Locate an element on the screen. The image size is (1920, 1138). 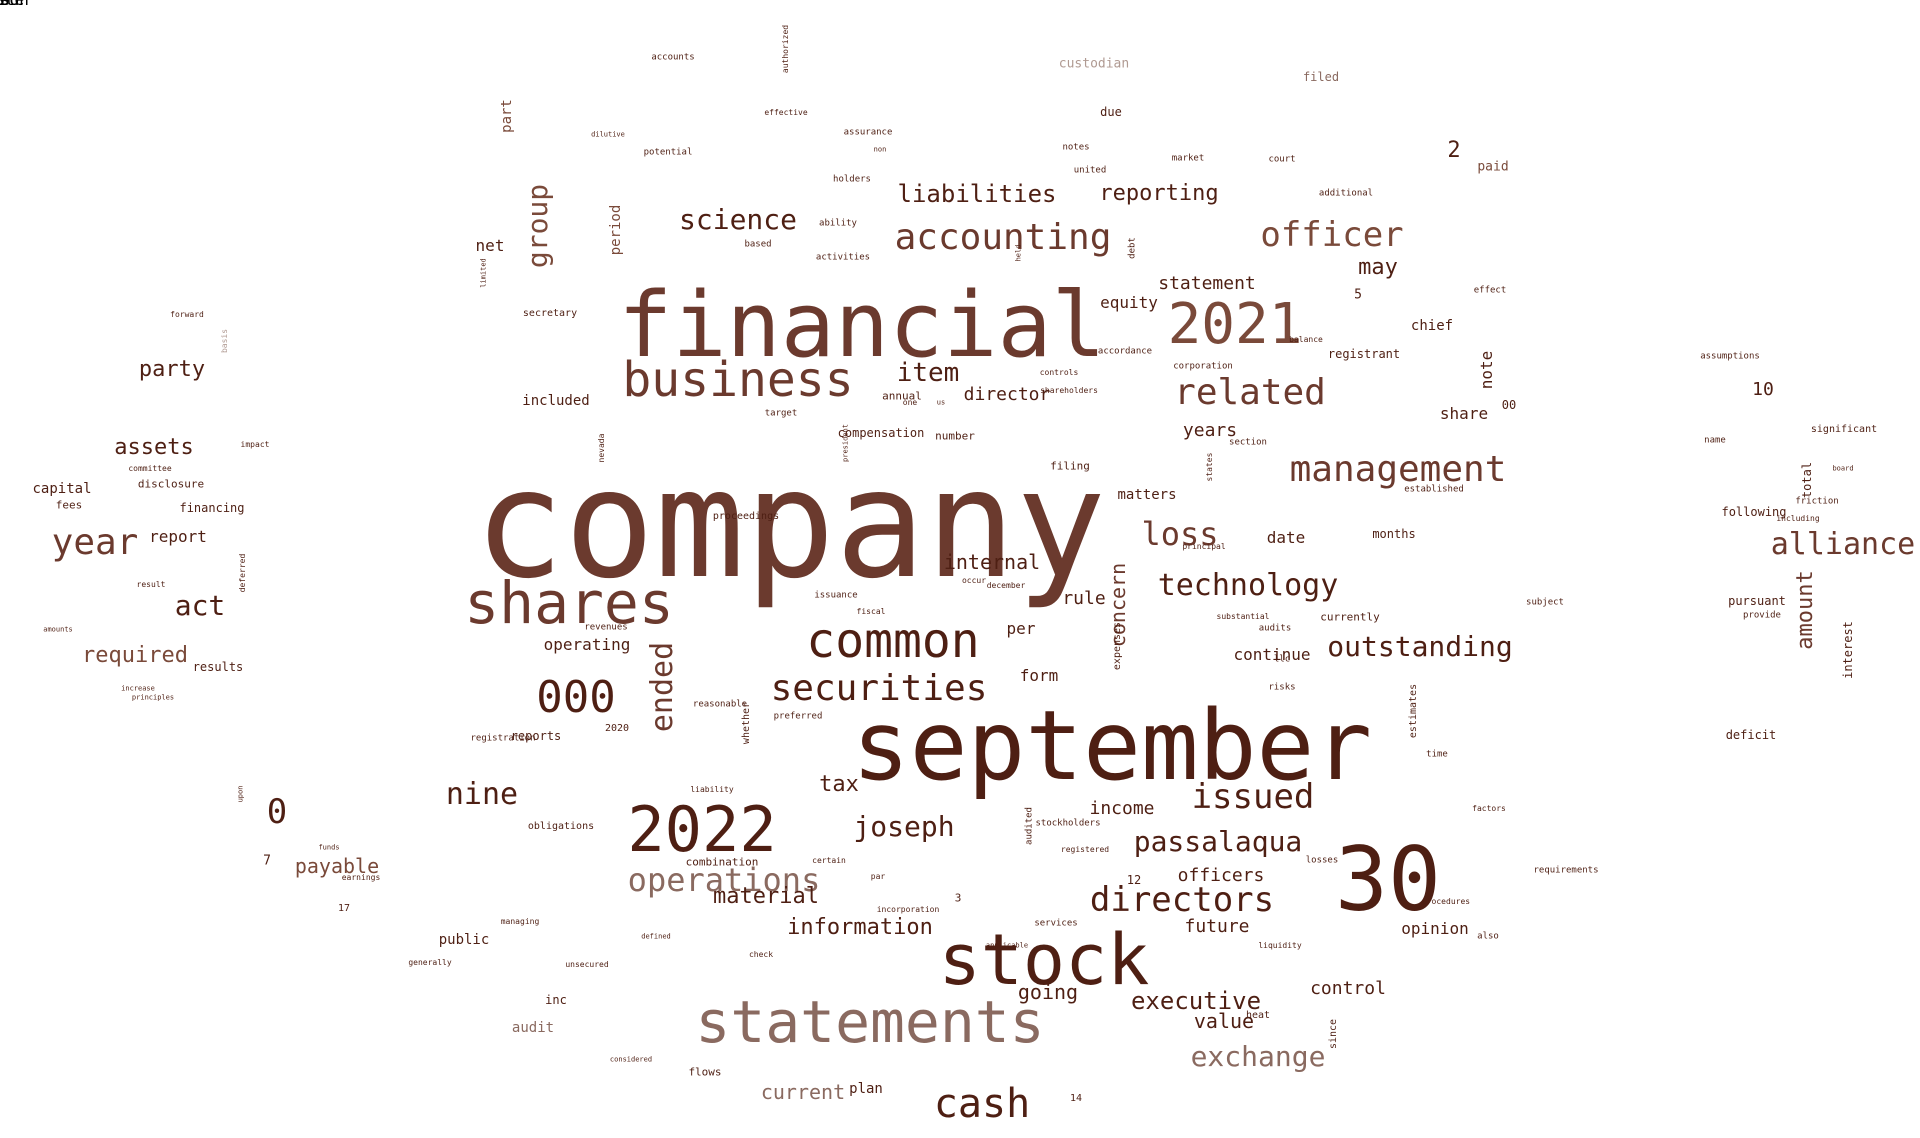
word-heat: heat is located at coordinates (1258, 1015).